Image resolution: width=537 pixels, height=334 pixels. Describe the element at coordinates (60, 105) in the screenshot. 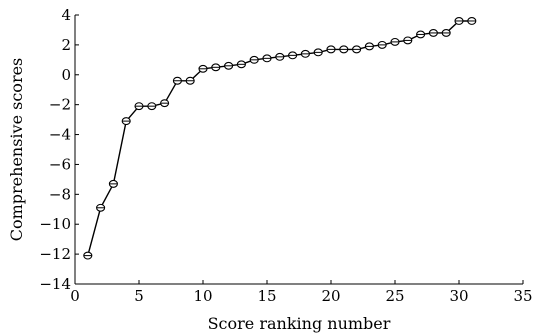

I see `y-tick-label: −2` at that location.